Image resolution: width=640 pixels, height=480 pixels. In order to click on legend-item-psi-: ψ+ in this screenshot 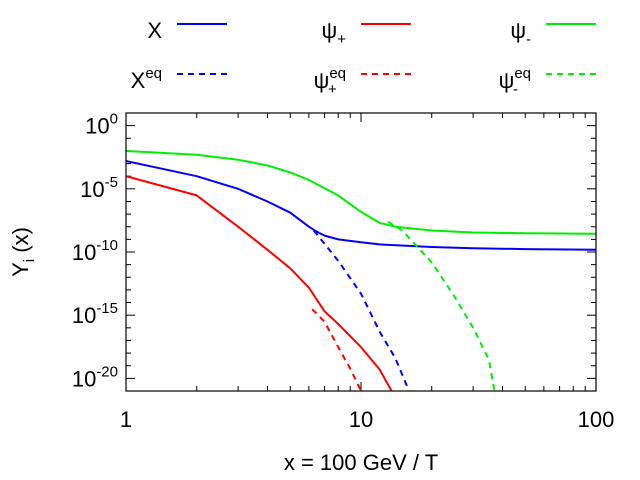, I will do `click(366, 33)`.